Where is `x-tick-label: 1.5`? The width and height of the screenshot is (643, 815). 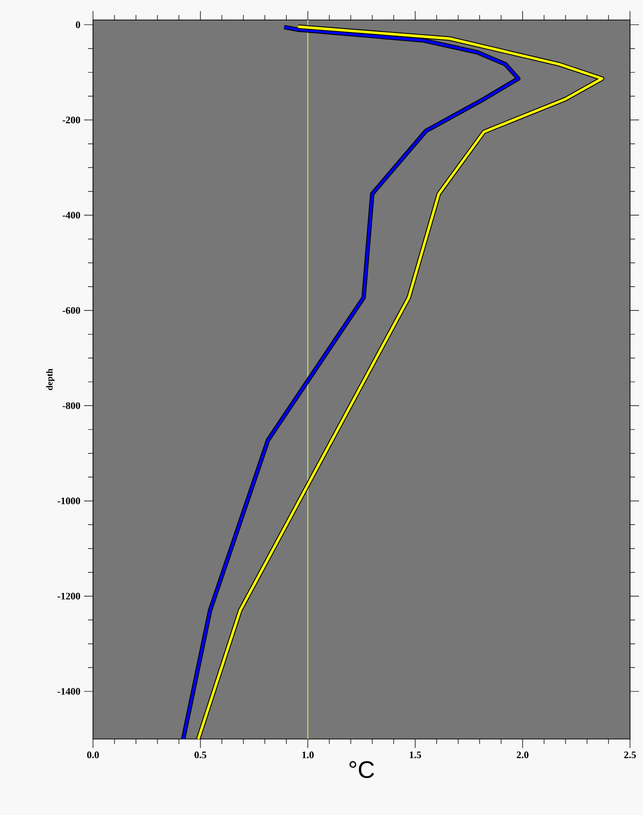 x-tick-label: 1.5 is located at coordinates (416, 755).